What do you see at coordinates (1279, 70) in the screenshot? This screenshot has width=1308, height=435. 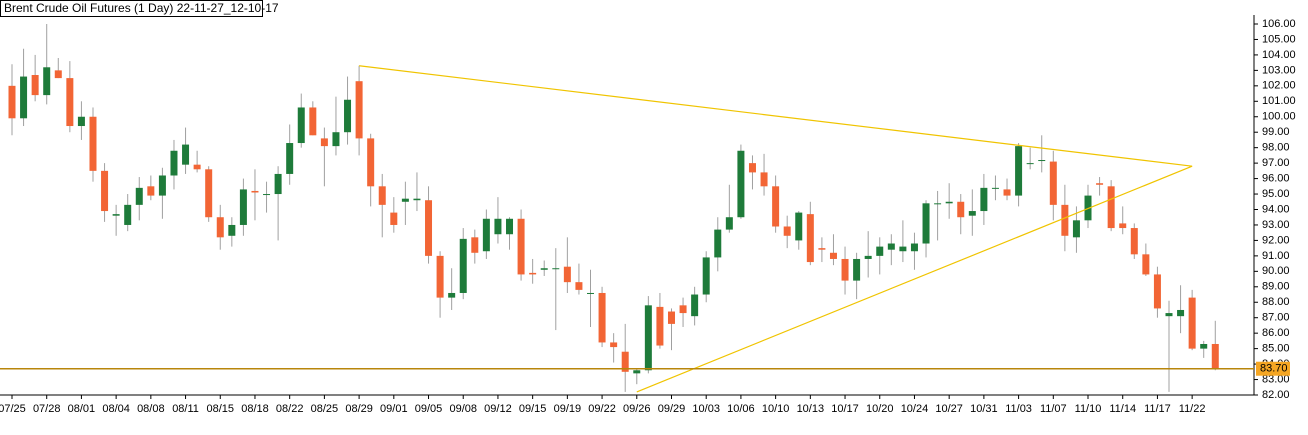 I see `y-tick-label: 103.00` at bounding box center [1279, 70].